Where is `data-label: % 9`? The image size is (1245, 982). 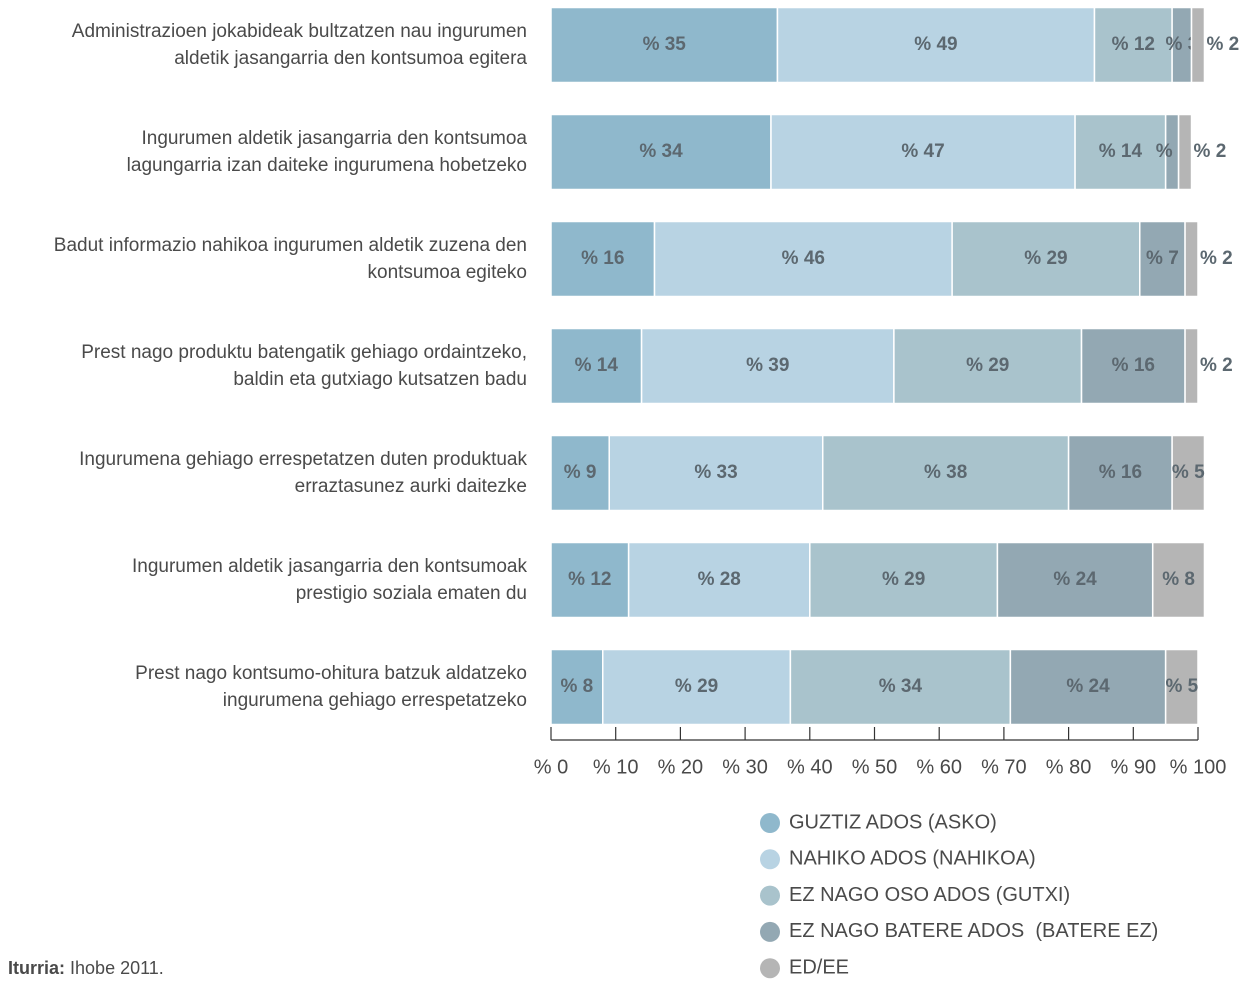
data-label: % 9 is located at coordinates (580, 472).